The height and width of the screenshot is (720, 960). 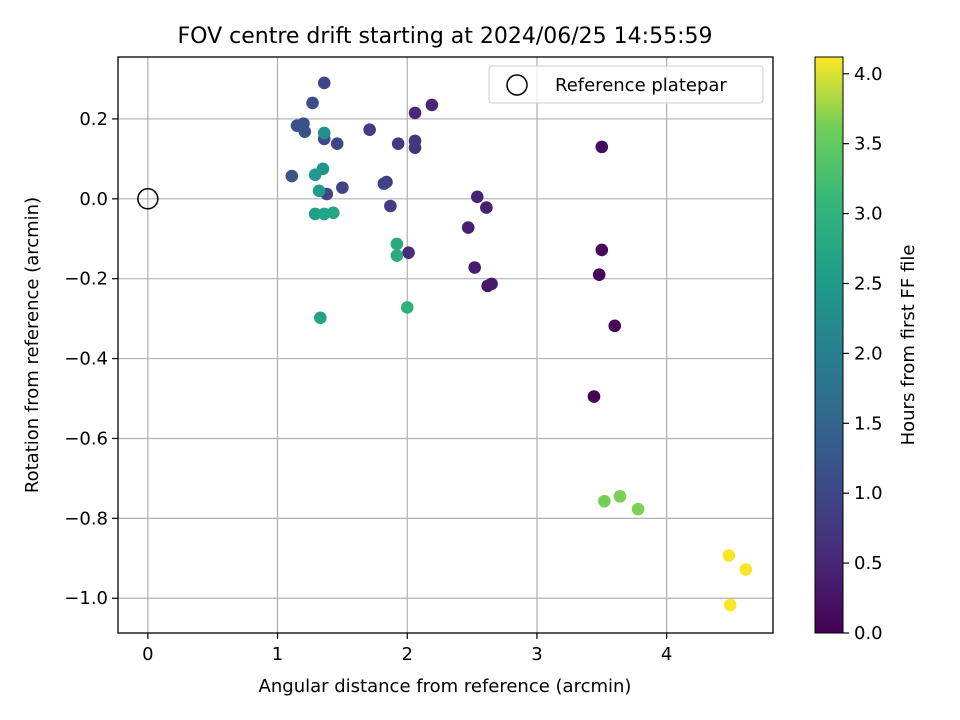 I want to click on reference-marker, so click(x=148, y=199).